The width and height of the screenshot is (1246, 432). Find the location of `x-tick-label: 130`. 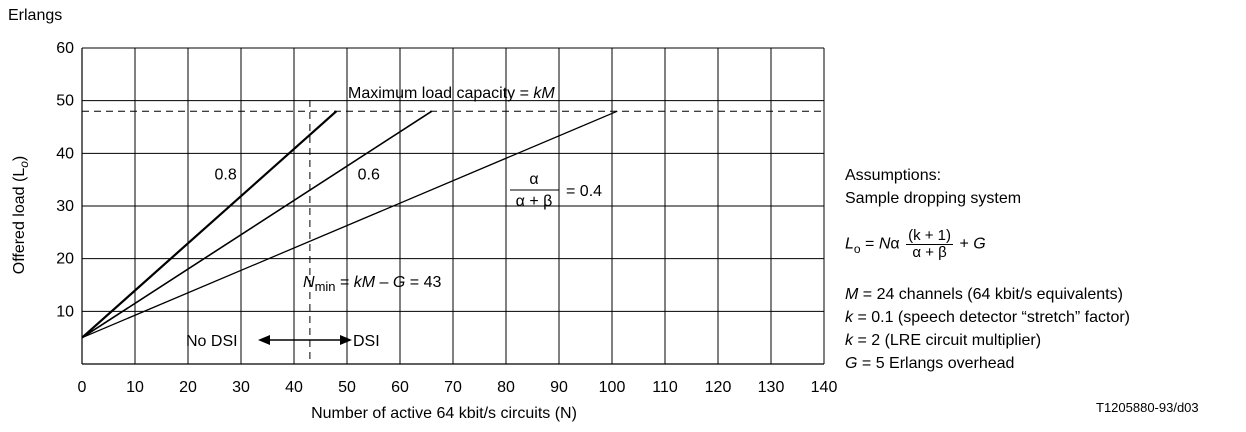

x-tick-label: 130 is located at coordinates (771, 387).